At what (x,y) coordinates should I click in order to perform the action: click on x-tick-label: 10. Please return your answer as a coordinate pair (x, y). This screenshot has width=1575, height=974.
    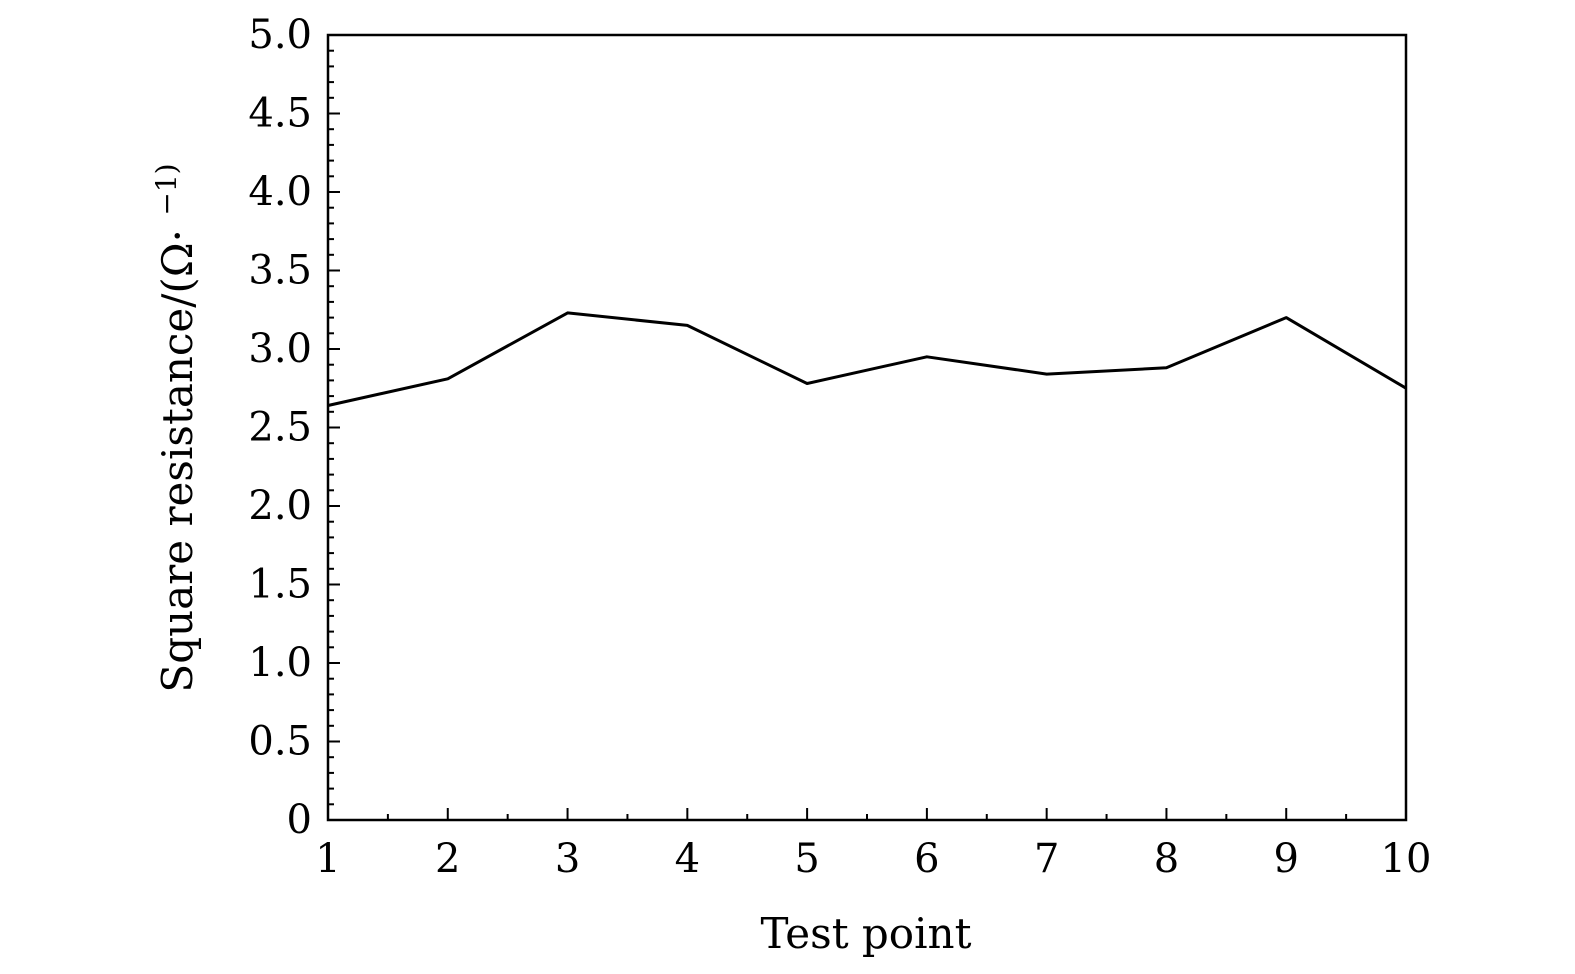
    Looking at the image, I should click on (1406, 859).